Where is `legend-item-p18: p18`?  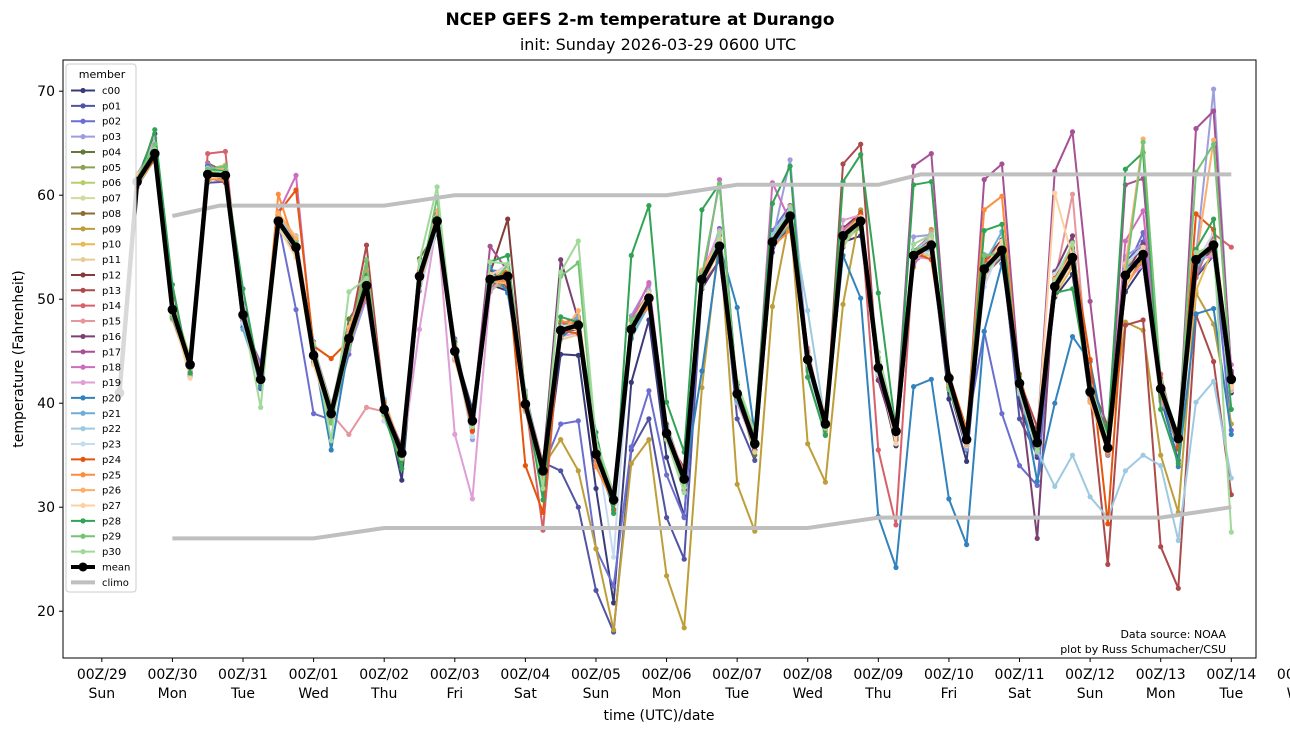
legend-item-p18: p18 is located at coordinates (96, 368).